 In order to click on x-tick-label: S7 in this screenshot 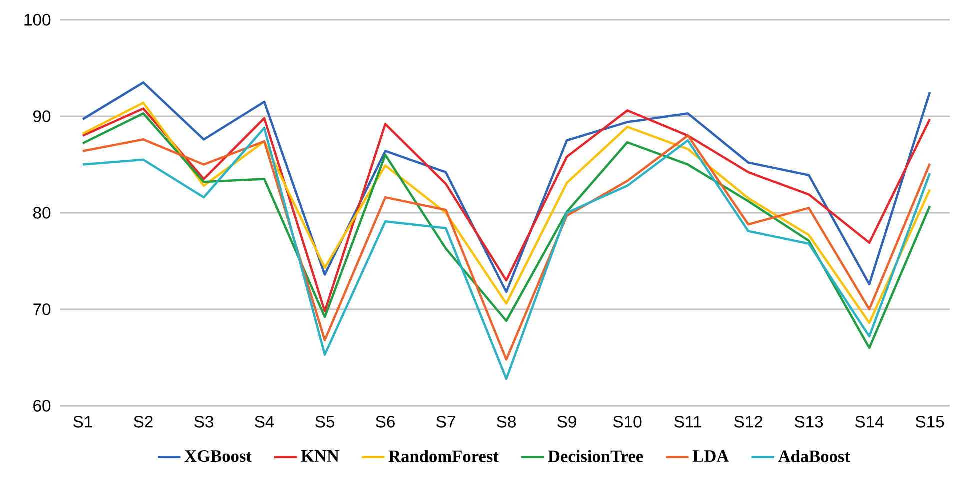, I will do `click(446, 422)`.